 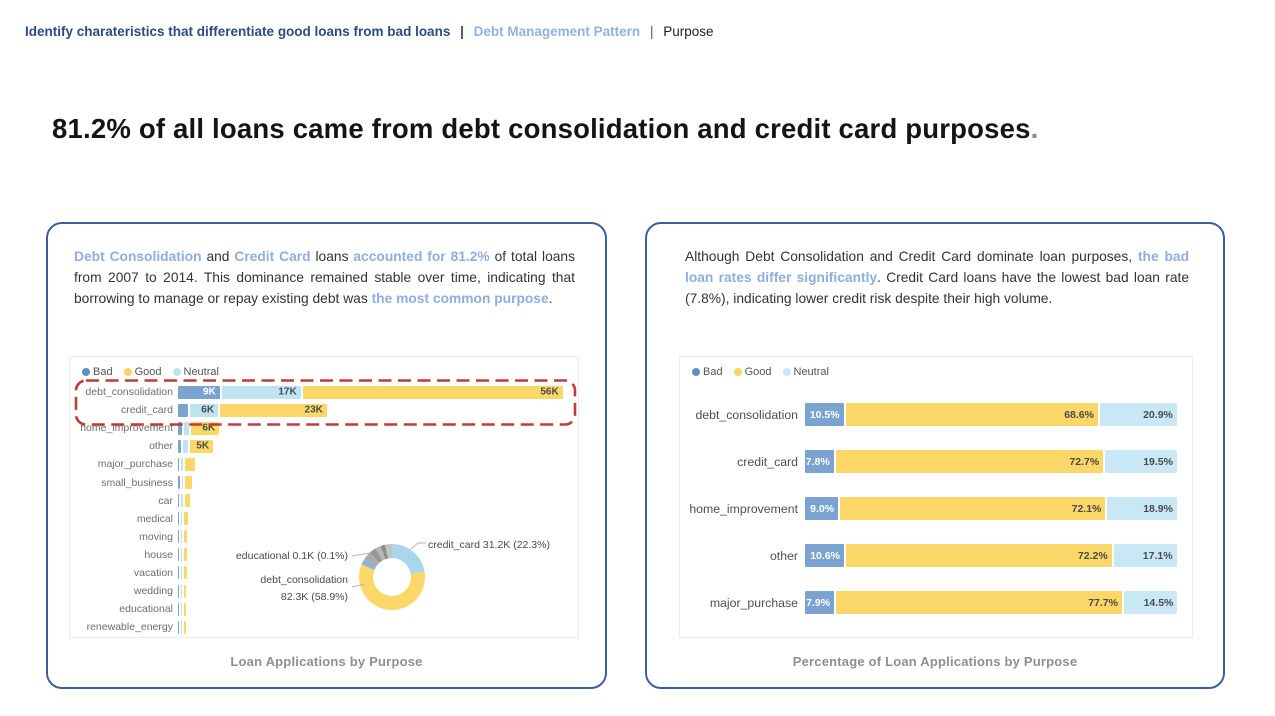 I want to click on bar-segment-neutral: 18.9%, so click(x=1142, y=508).